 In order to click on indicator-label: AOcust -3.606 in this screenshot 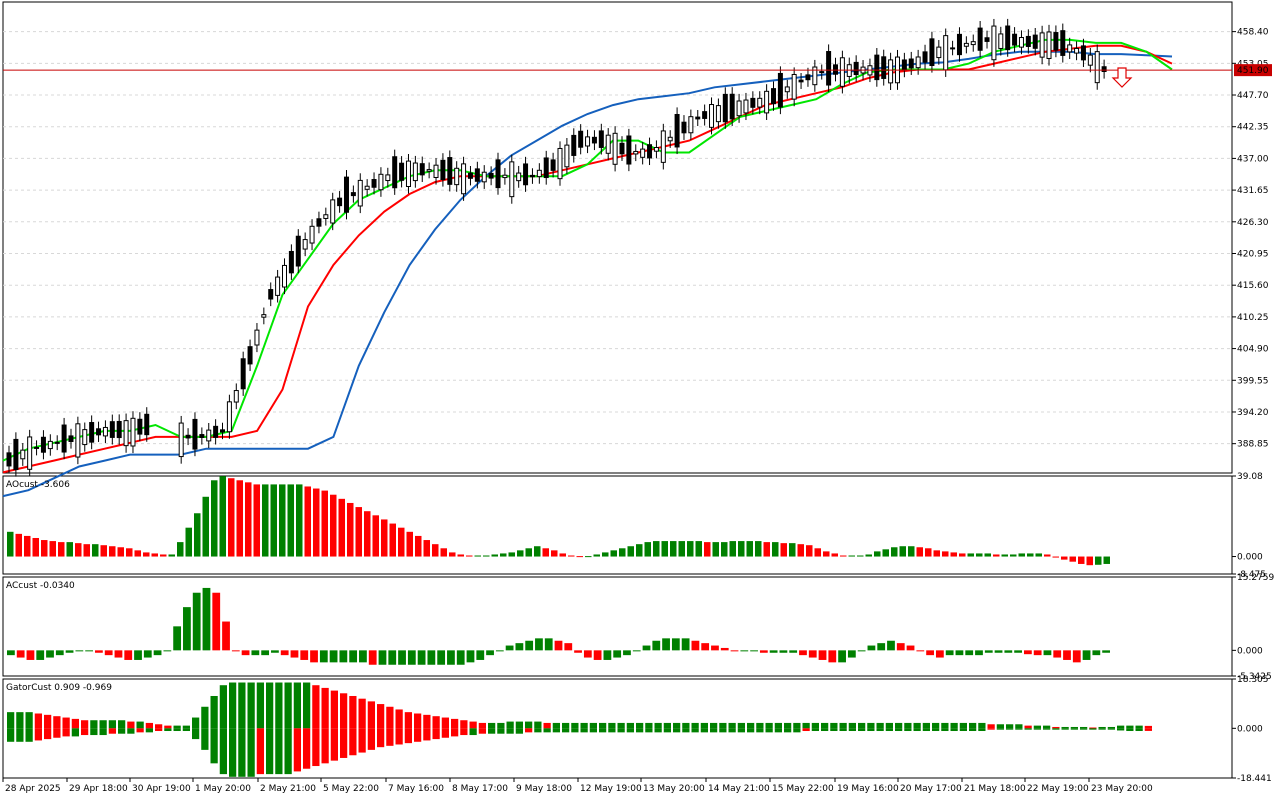, I will do `click(38, 485)`.